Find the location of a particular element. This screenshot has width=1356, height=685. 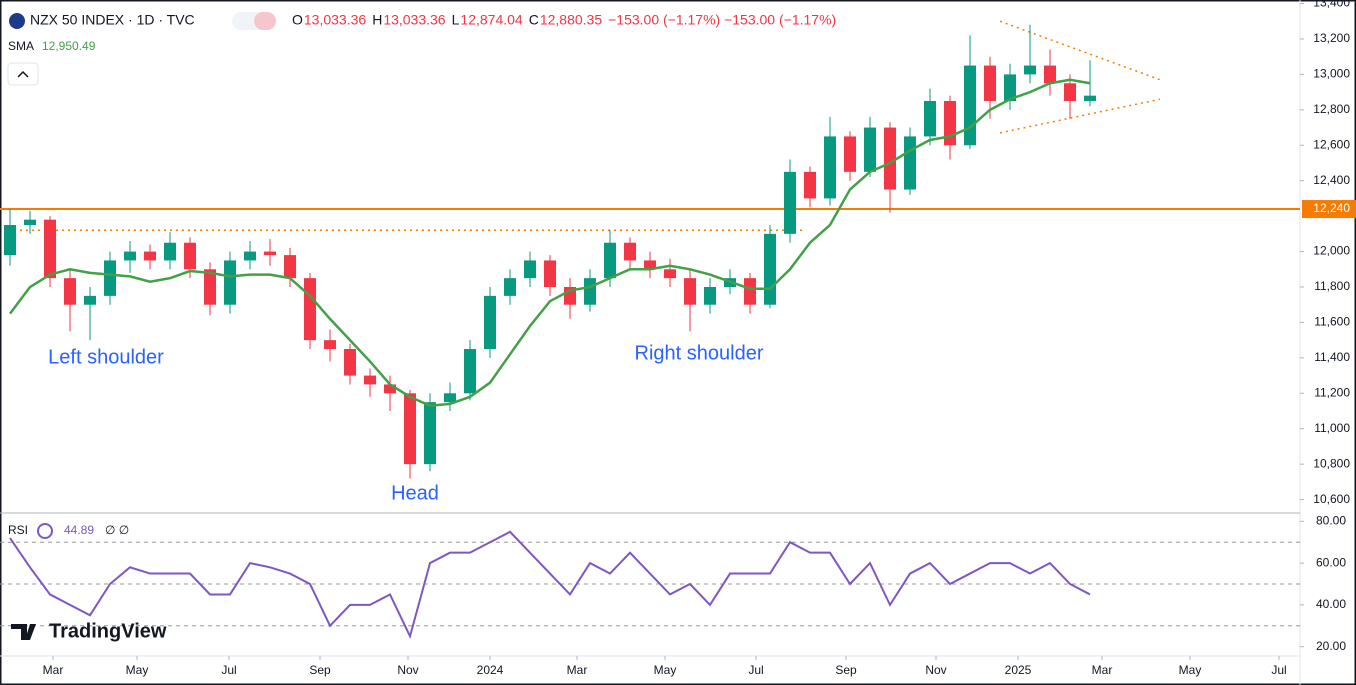

change: −153.00 (−1.17%) −153.00 (−1.17%) is located at coordinates (722, 20).